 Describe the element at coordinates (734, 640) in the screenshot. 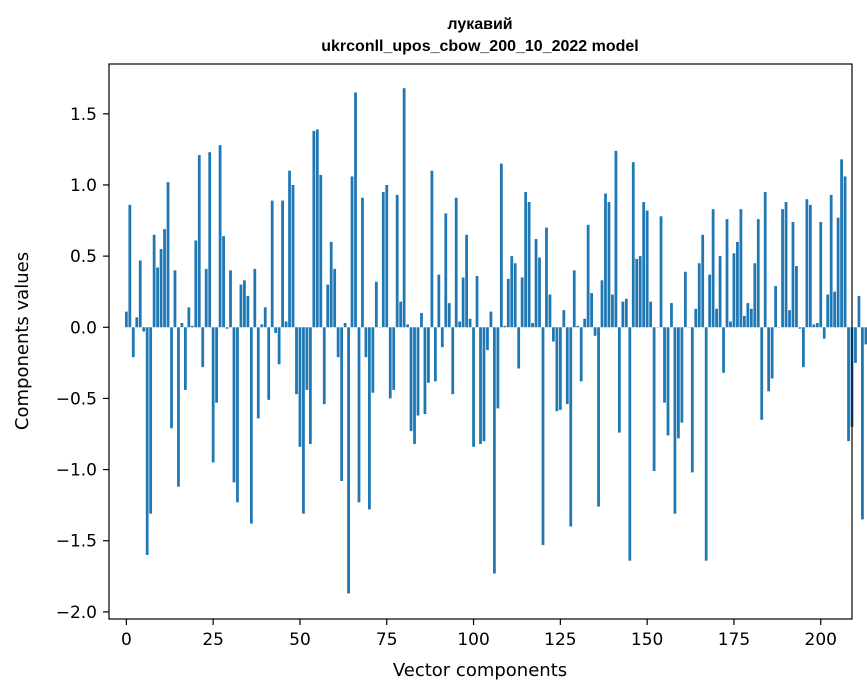

I see `x-tick-label: 175` at that location.